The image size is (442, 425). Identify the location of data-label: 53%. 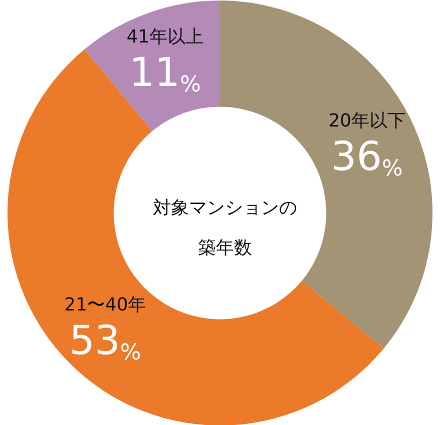
(105, 342).